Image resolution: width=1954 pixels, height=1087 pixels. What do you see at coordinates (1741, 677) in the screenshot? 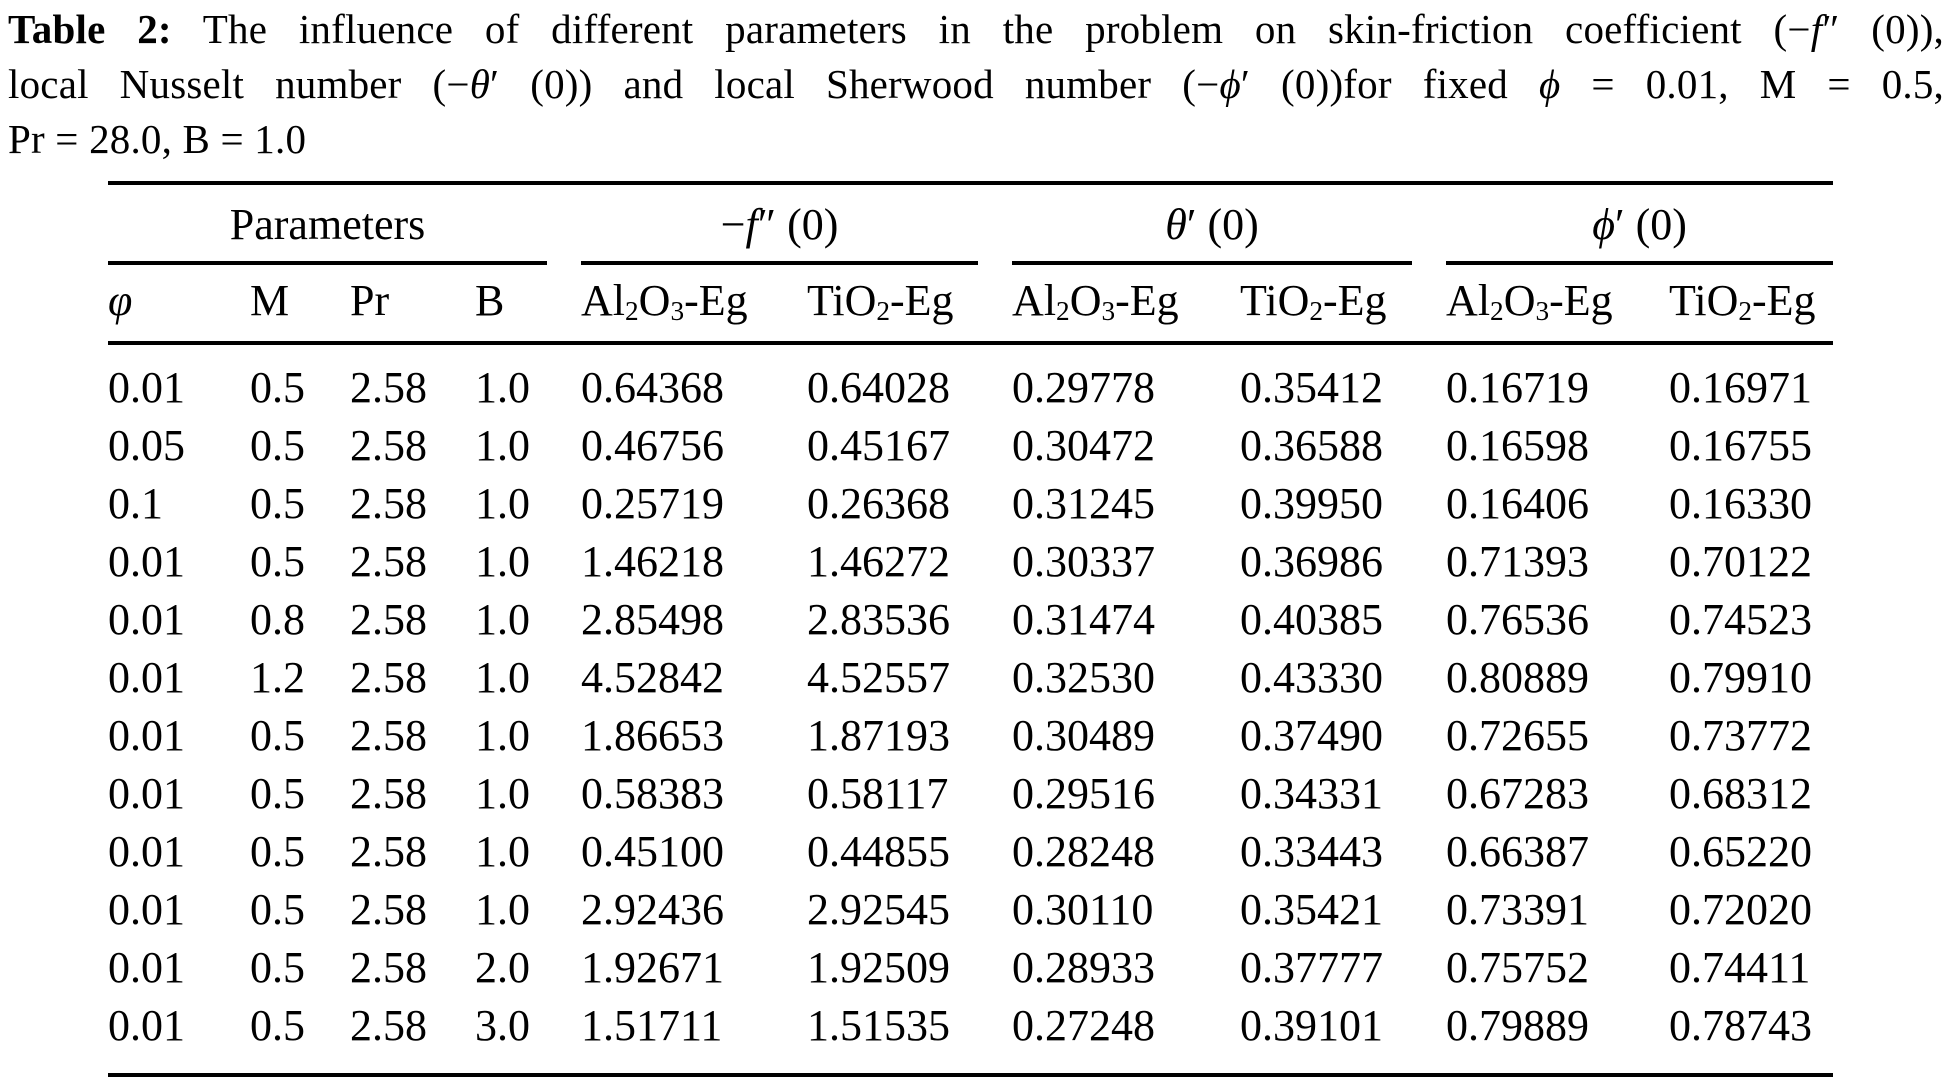
I see `cell: 0.79910` at bounding box center [1741, 677].